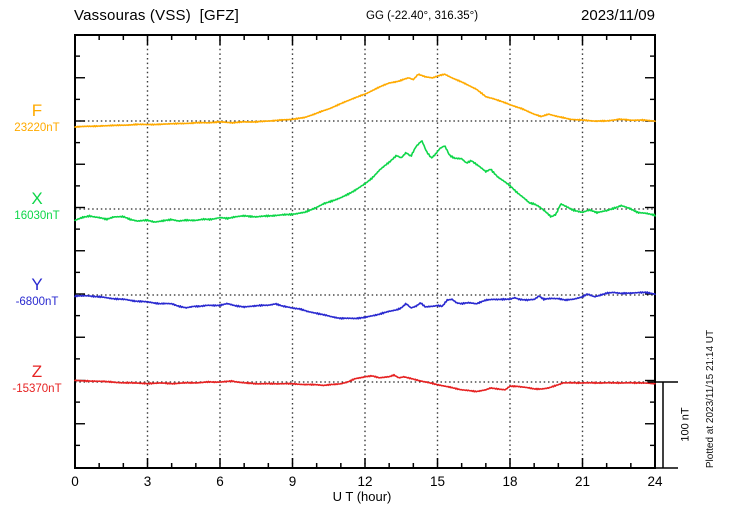  I want to click on x-tick-label-3: 3, so click(147, 481).